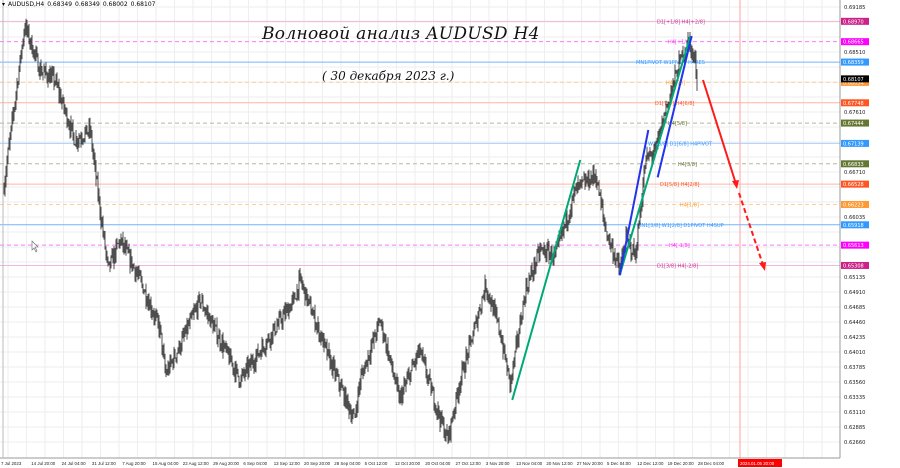  What do you see at coordinates (854, 308) in the screenshot?
I see `y-tick-label: 0.64685` at bounding box center [854, 308].